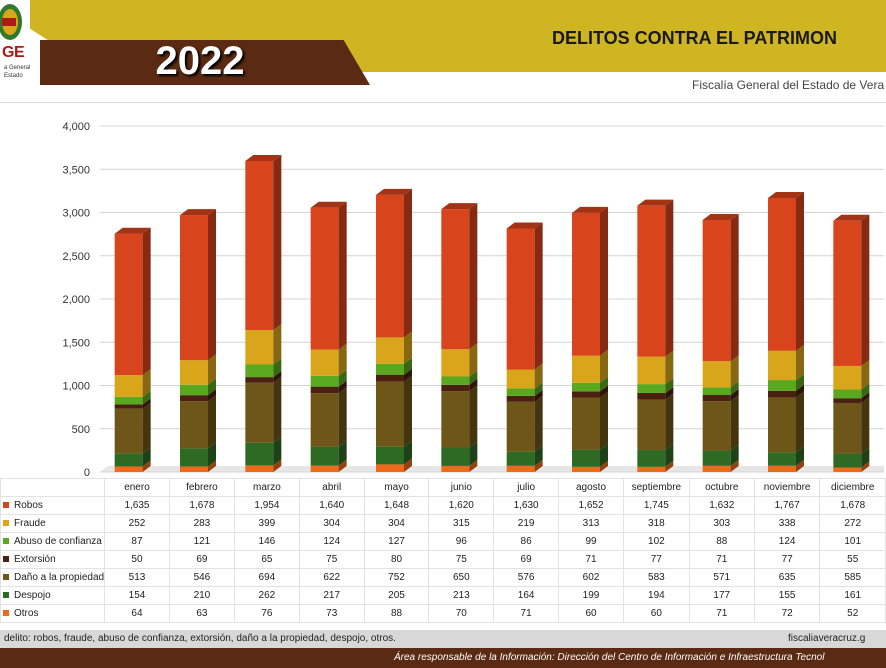 The height and width of the screenshot is (668, 886). I want to click on data-label: 164, so click(526, 595).